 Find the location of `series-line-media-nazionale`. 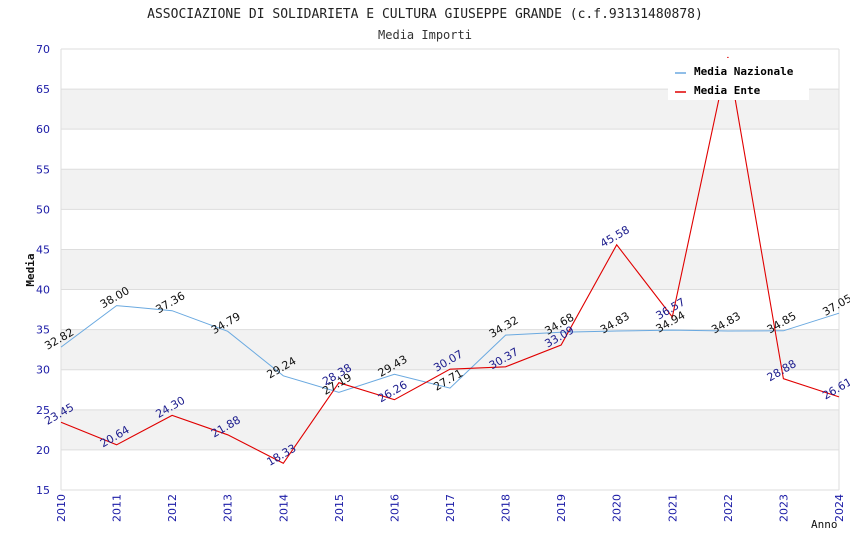

series-line-media-nazionale is located at coordinates (450, 349).